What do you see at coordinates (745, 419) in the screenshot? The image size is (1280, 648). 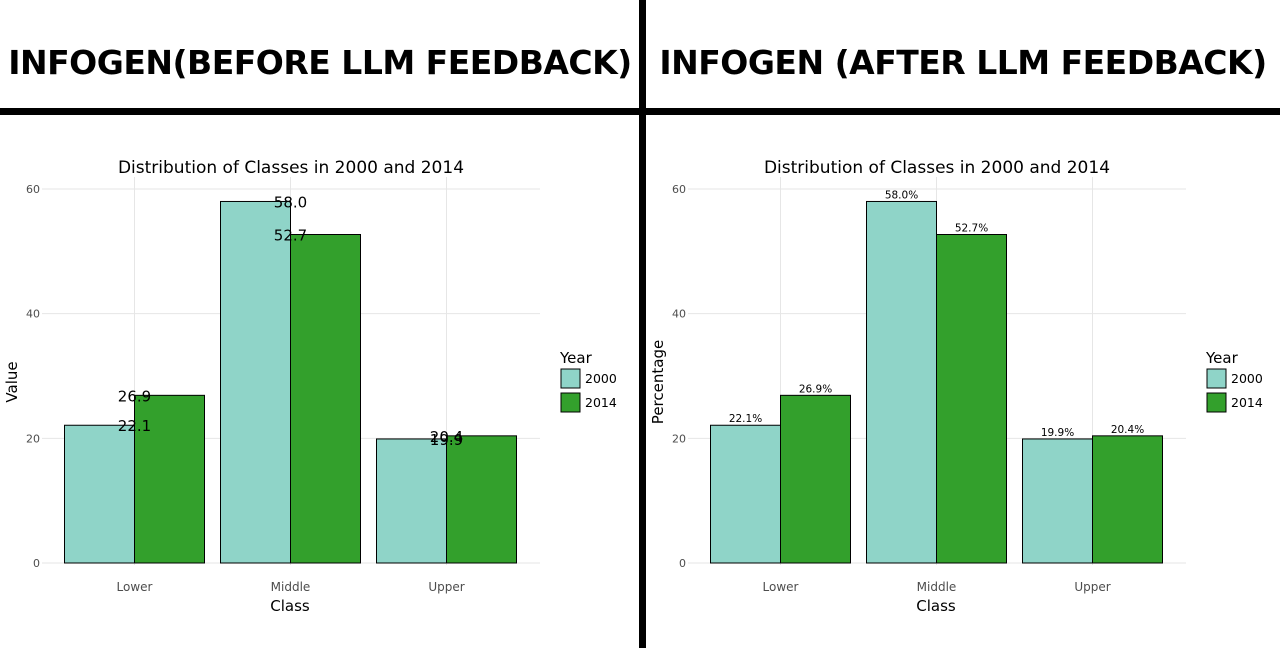 I see `data-label: 22.1%` at bounding box center [745, 419].